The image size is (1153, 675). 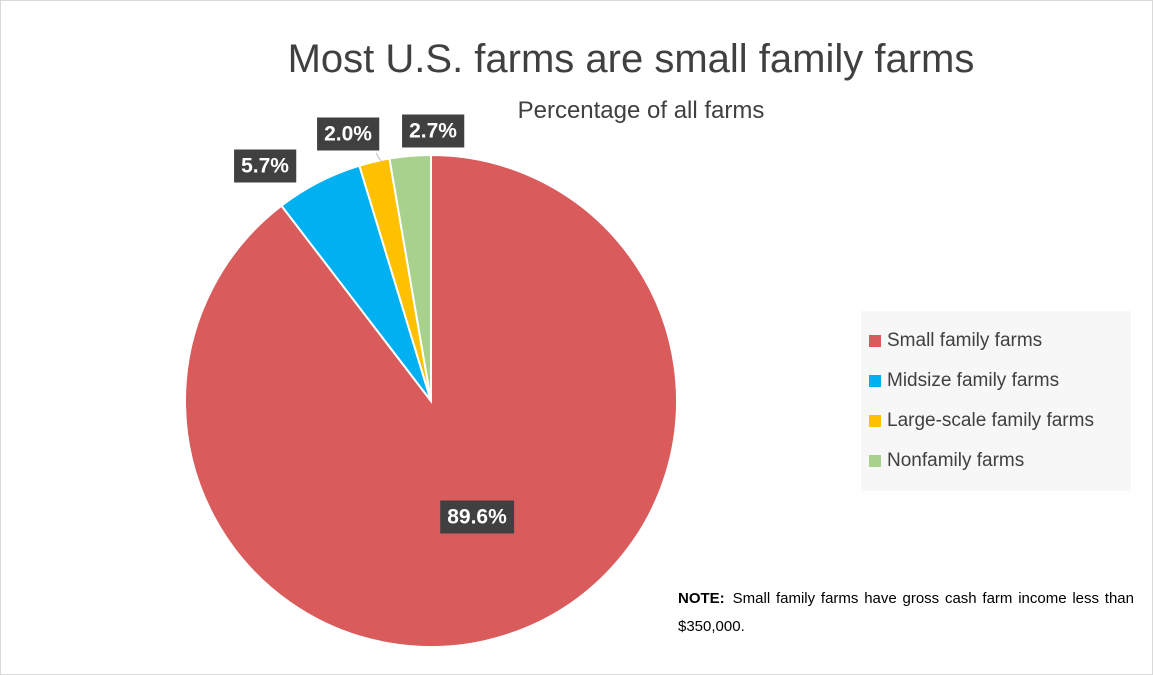 What do you see at coordinates (973, 380) in the screenshot?
I see `legend-label: Midsize family farms` at bounding box center [973, 380].